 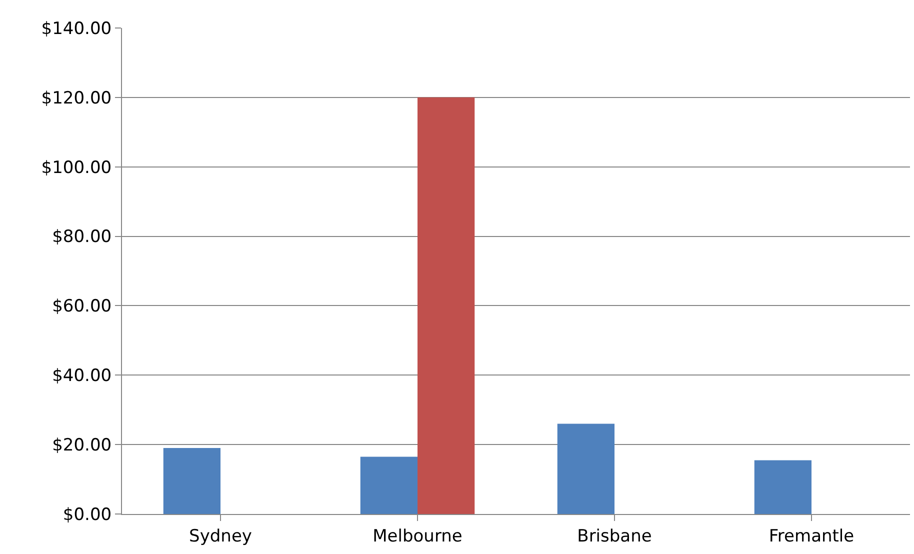 I want to click on y-tick-label: $40.00, so click(x=82, y=376).